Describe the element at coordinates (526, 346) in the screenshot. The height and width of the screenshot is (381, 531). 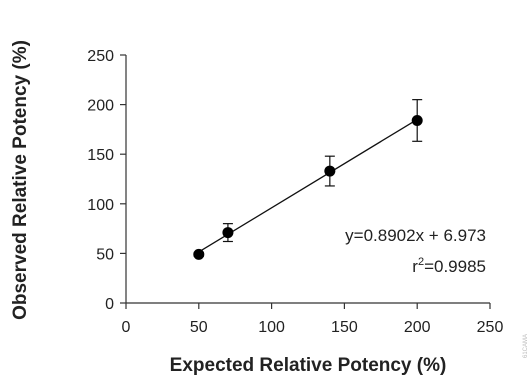
I see `watermark: 61CAMA` at that location.